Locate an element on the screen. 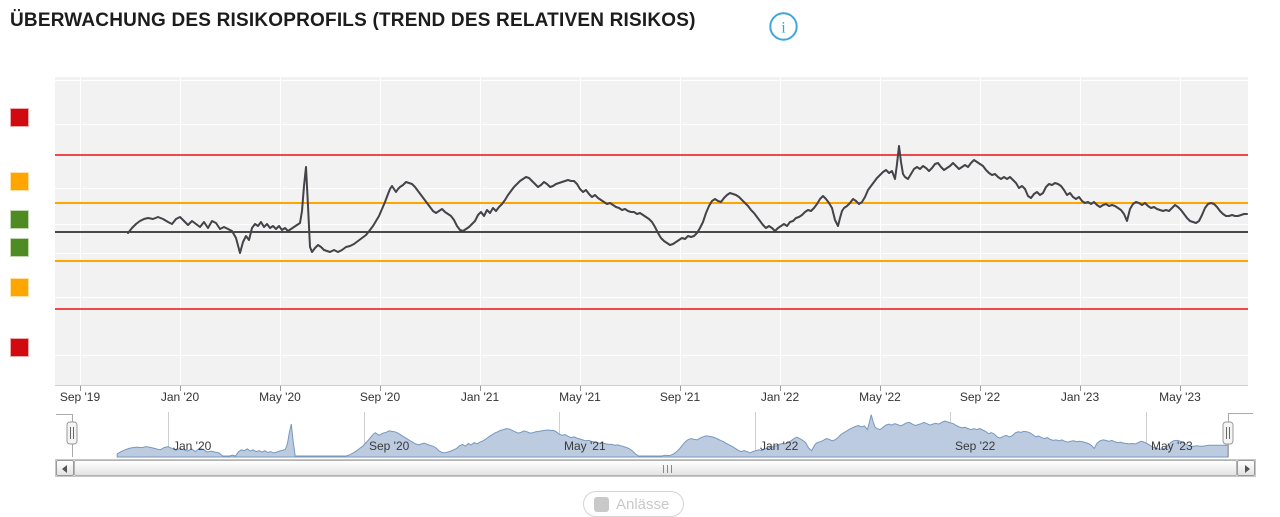  scrollbar-right-button is located at coordinates (1246, 468).